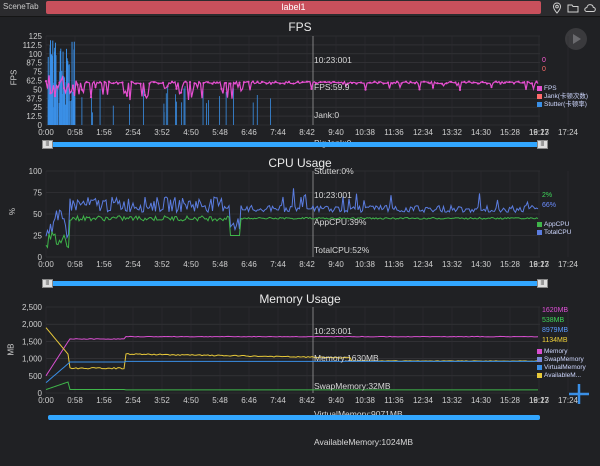  I want to click on fps-x-tick: 7:44, so click(278, 132).